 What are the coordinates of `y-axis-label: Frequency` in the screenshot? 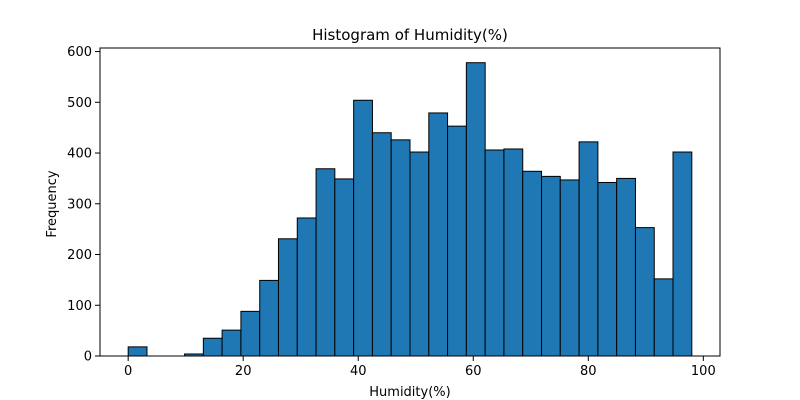 It's located at (52, 203).